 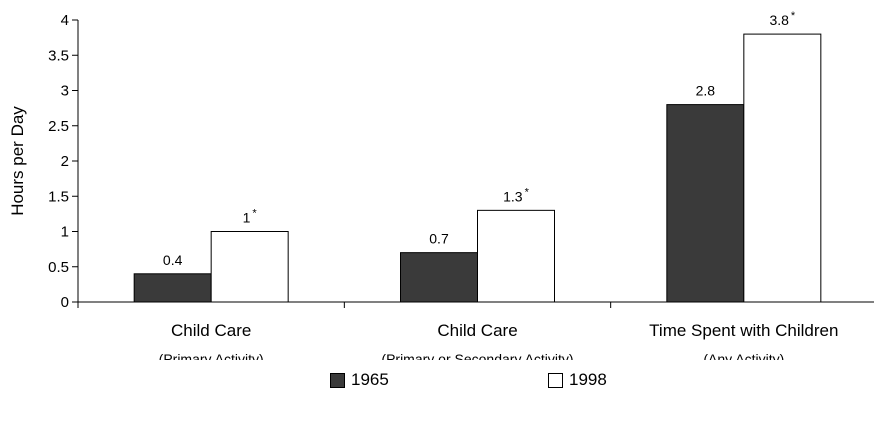 What do you see at coordinates (65, 91) in the screenshot?
I see `y-tick-label: 3` at bounding box center [65, 91].